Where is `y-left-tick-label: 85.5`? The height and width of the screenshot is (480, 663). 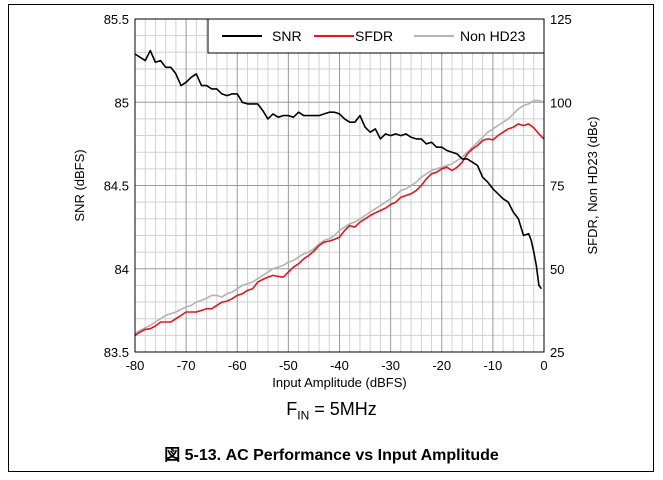
y-left-tick-label: 85.5 is located at coordinates (116, 19).